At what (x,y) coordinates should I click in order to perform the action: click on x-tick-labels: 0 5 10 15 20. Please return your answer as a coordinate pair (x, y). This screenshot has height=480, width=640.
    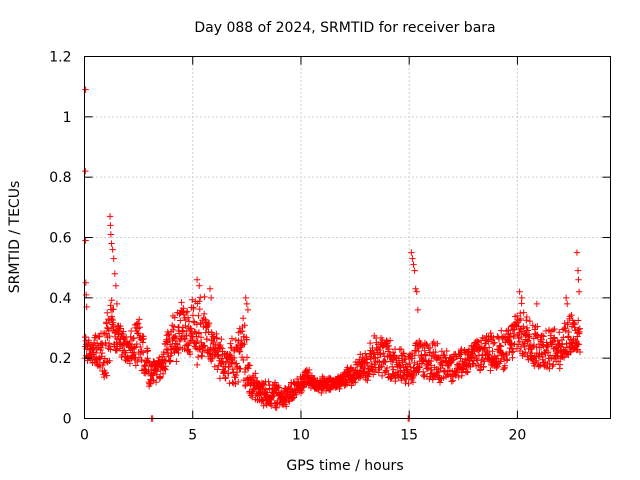
    Looking at the image, I should click on (303, 436).